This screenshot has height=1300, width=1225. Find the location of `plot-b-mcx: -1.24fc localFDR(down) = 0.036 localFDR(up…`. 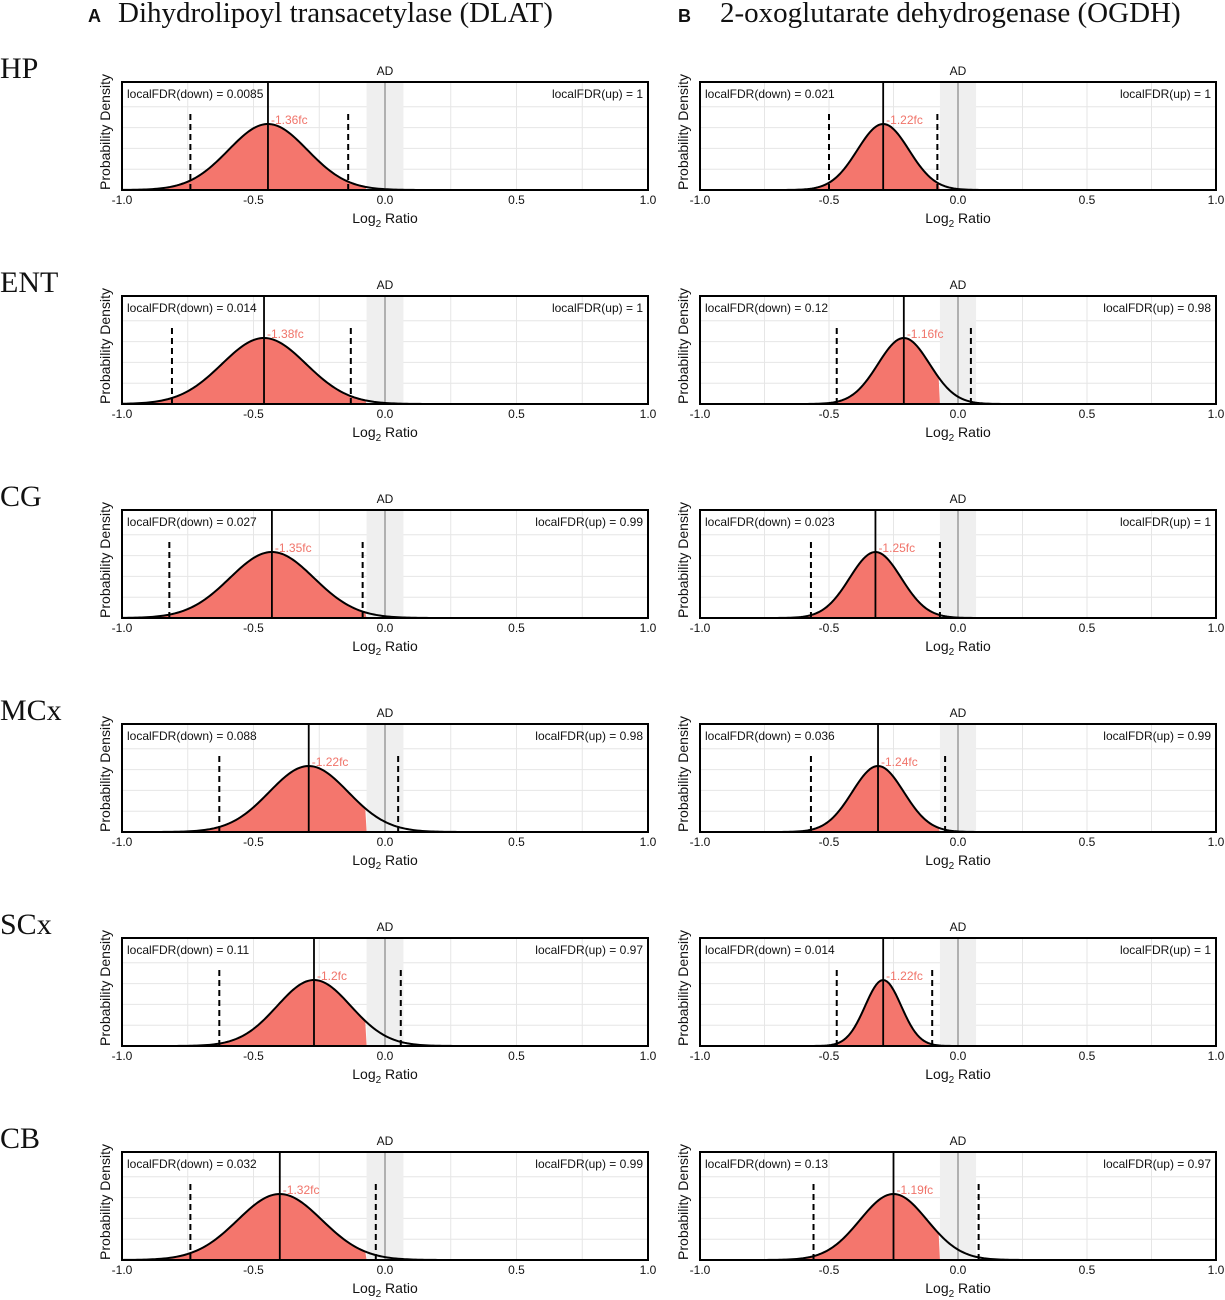

plot-b-mcx: -1.24fc localFDR(down) = 0.036 localFDR(up… is located at coordinates (950, 789).